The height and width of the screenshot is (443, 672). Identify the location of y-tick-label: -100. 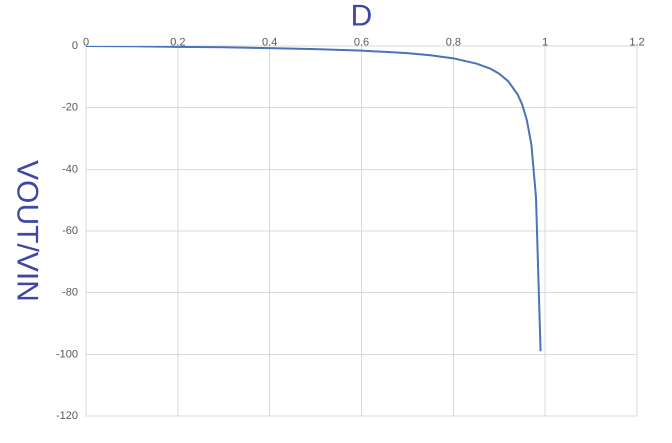
(67, 354).